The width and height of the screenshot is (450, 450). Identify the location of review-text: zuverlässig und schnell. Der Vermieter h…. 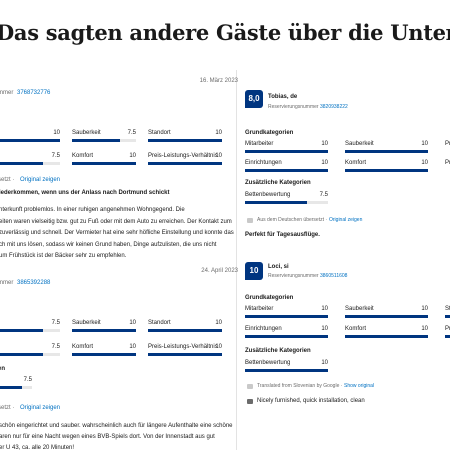
(117, 233).